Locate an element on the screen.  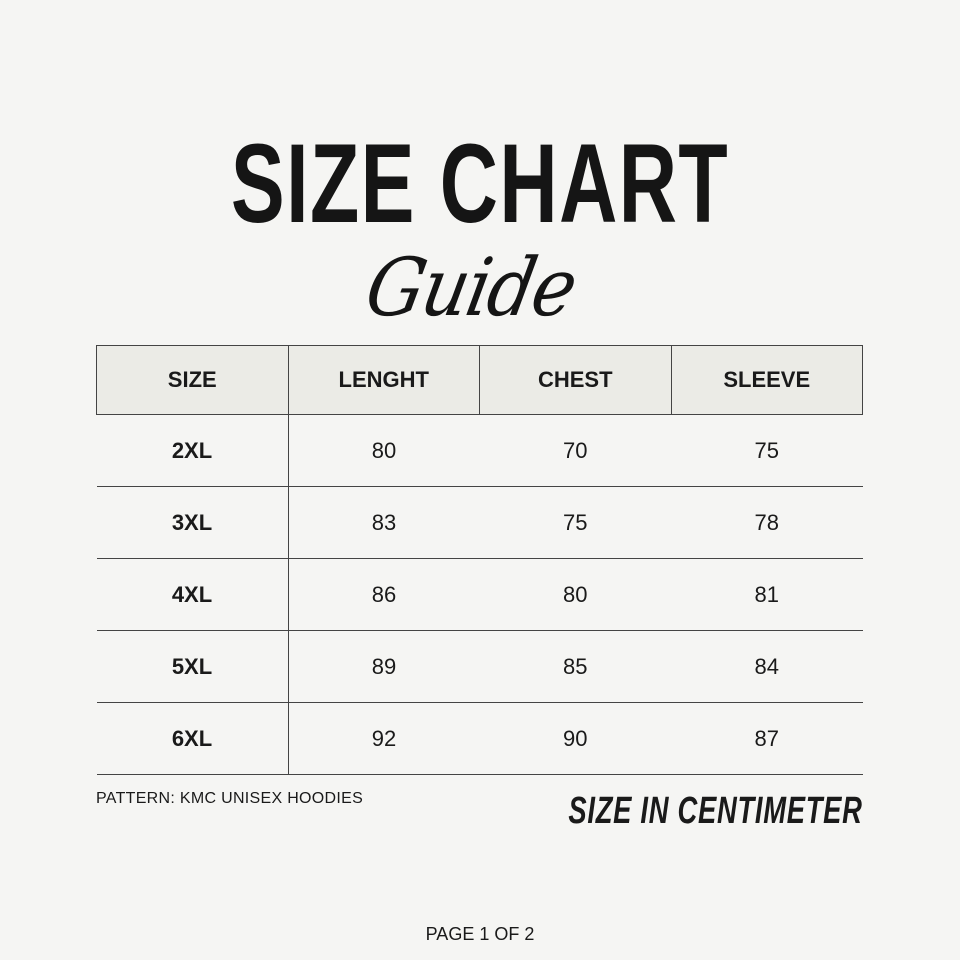
header-chest: CHEST is located at coordinates (575, 380).